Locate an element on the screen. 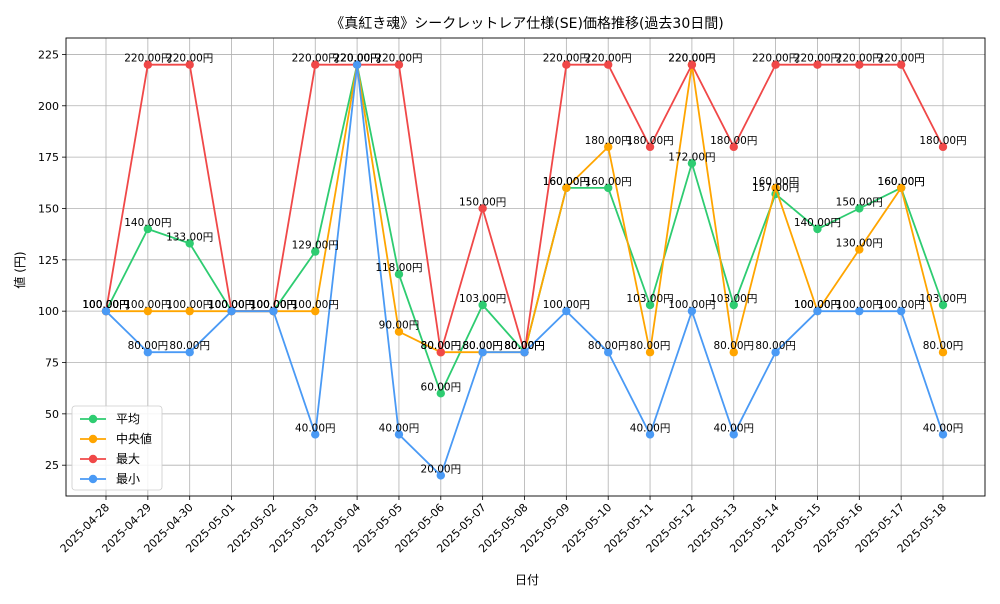  y-tick-label: 75 is located at coordinates (52, 363).